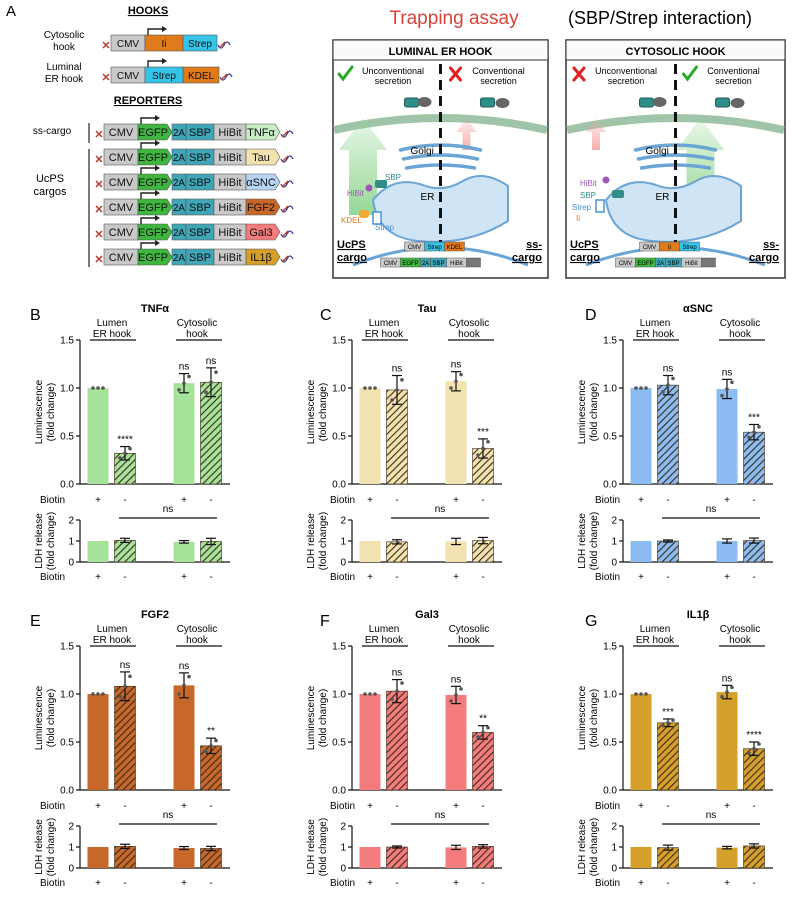 The image size is (795, 917). What do you see at coordinates (167, 55) in the screenshot?
I see `hook-constructs: CMV Ii Strep CMV Strep KDEL` at bounding box center [167, 55].